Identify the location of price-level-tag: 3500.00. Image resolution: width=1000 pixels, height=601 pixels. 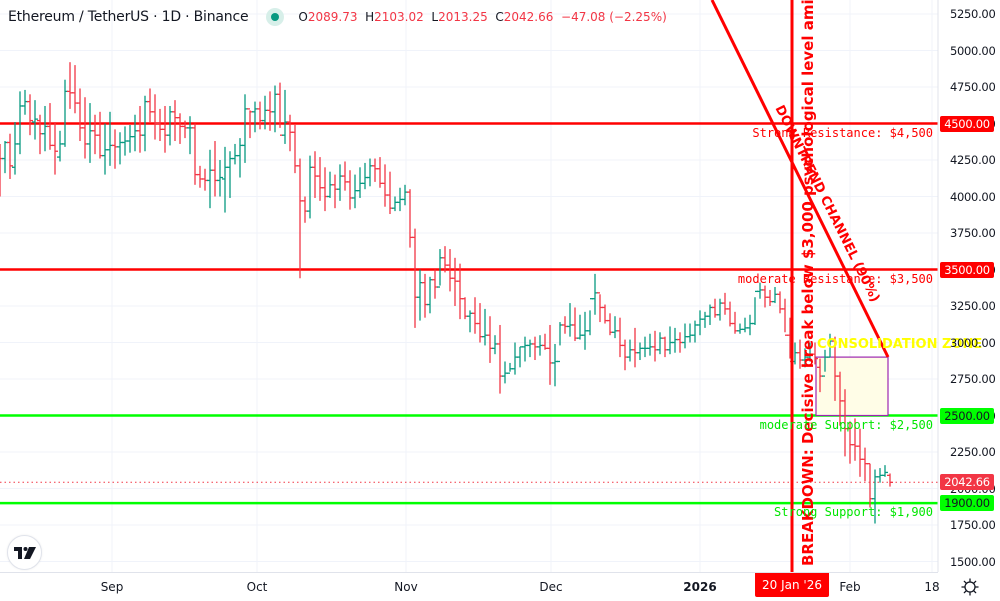
(967, 269).